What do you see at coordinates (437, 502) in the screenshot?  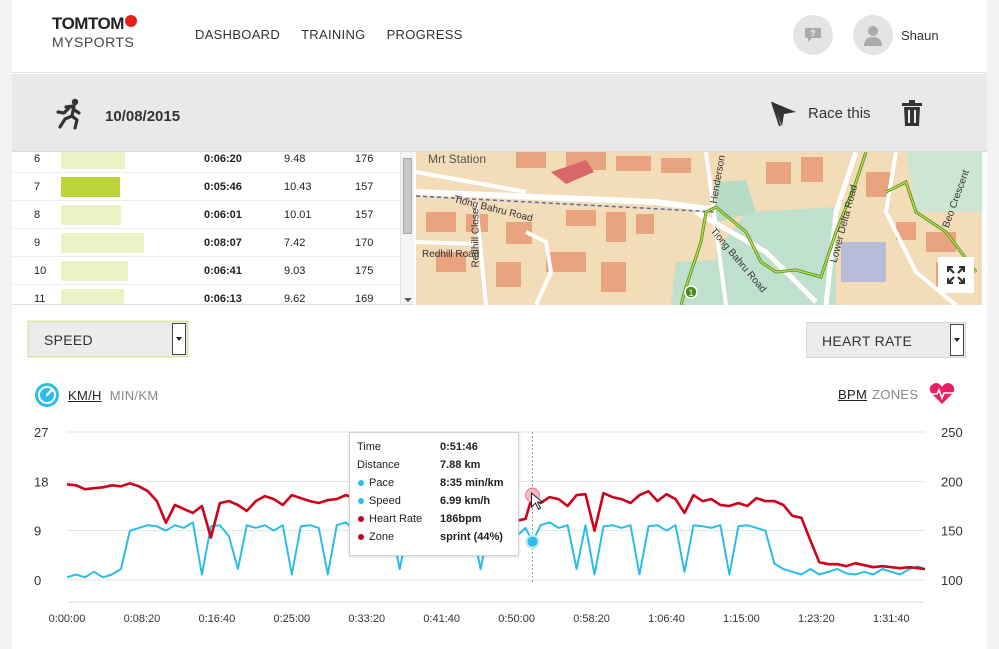 I see `tooltip-row: Speed 6.99 km/h` at bounding box center [437, 502].